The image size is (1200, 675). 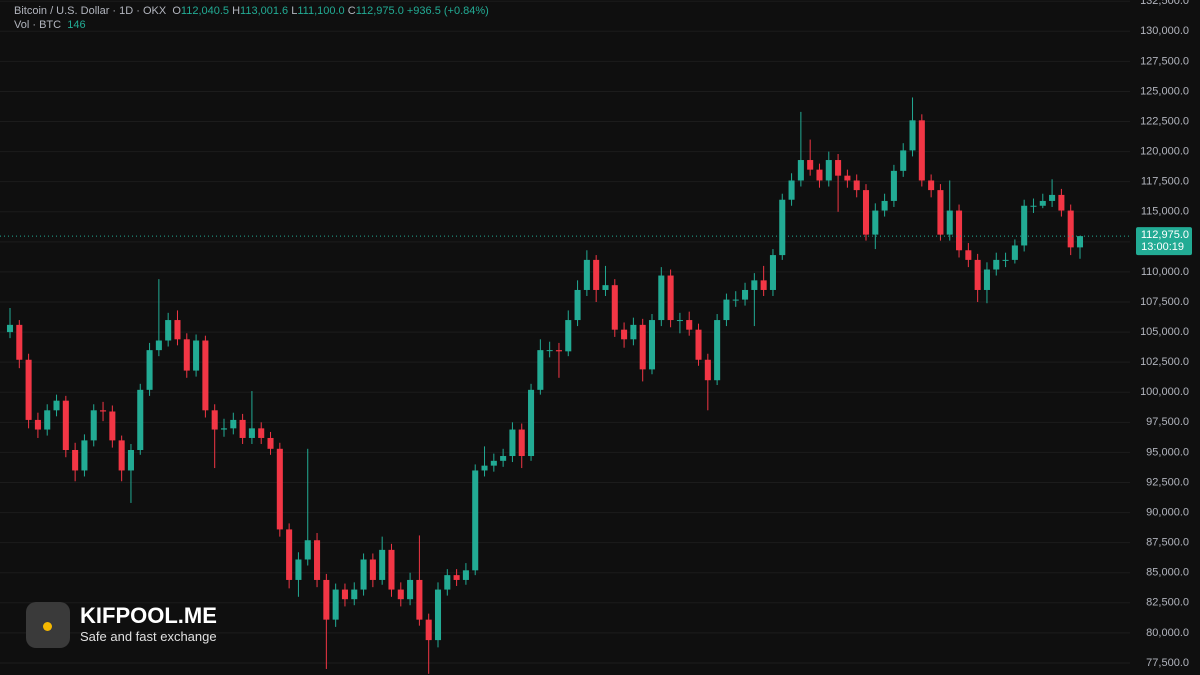 What do you see at coordinates (38, 25) in the screenshot?
I see `volume-label: Vol · BTC` at bounding box center [38, 25].